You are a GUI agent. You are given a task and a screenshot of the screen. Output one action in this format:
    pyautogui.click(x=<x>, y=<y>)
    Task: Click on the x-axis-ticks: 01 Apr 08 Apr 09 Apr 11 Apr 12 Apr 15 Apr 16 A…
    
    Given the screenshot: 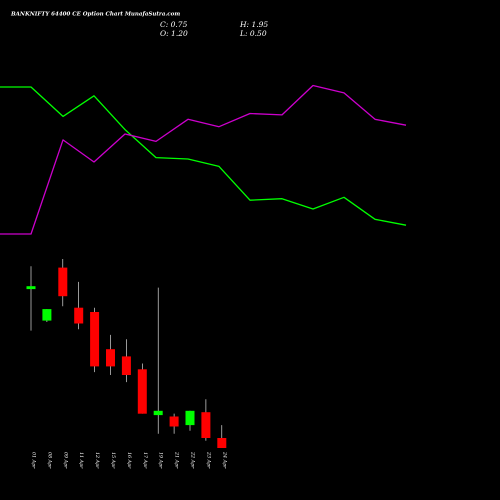 What is the action you would take?
    pyautogui.click(x=129, y=460)
    